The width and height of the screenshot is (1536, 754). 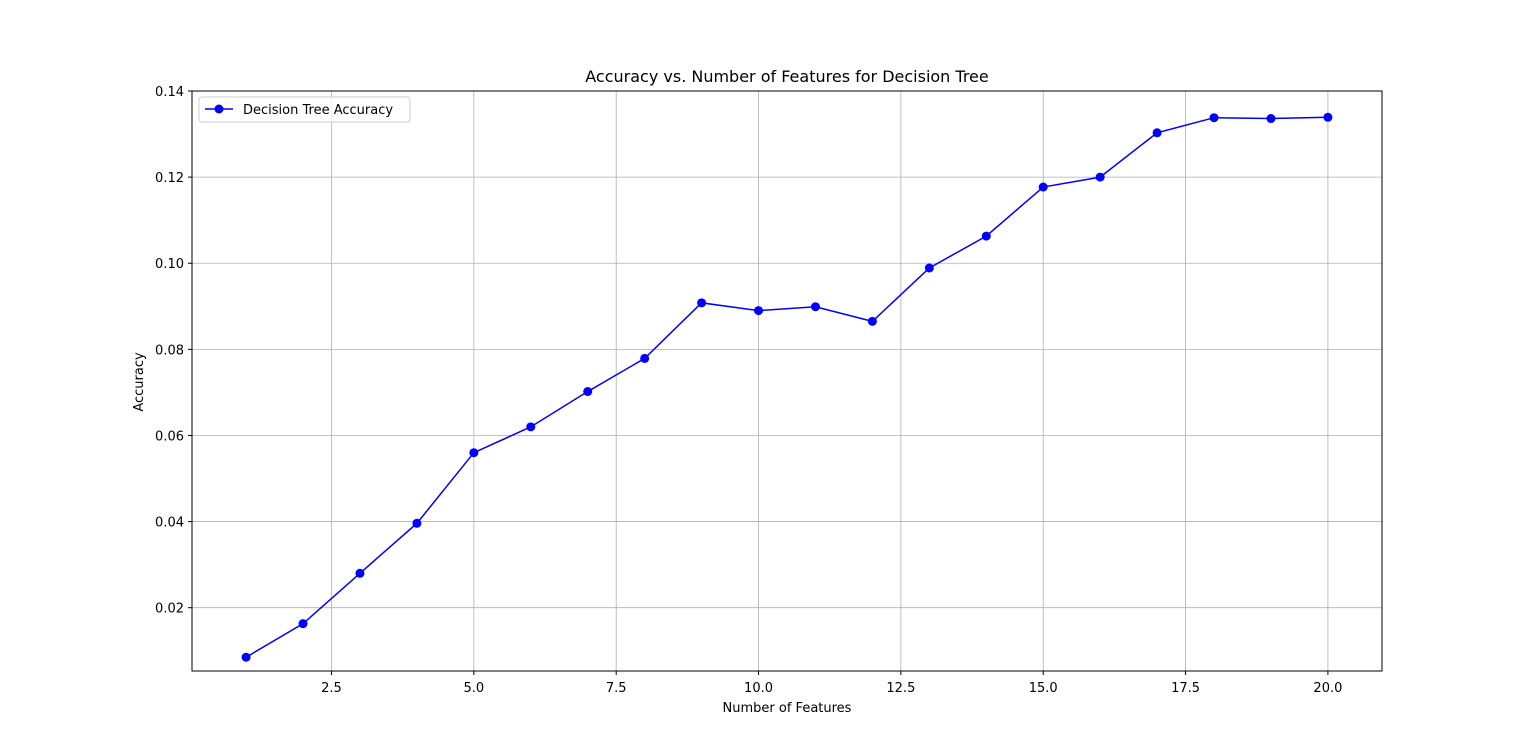 I want to click on y-tick-label: 0.10, so click(x=169, y=264).